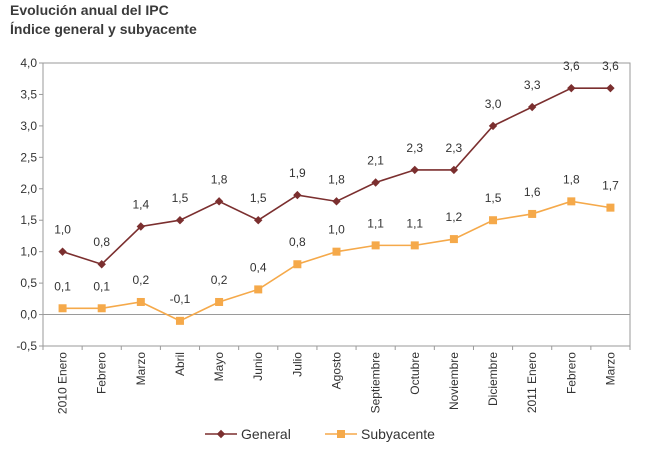 The width and height of the screenshot is (654, 471). Describe the element at coordinates (454, 217) in the screenshot. I see `data-label-subyacente: 1,2` at that location.